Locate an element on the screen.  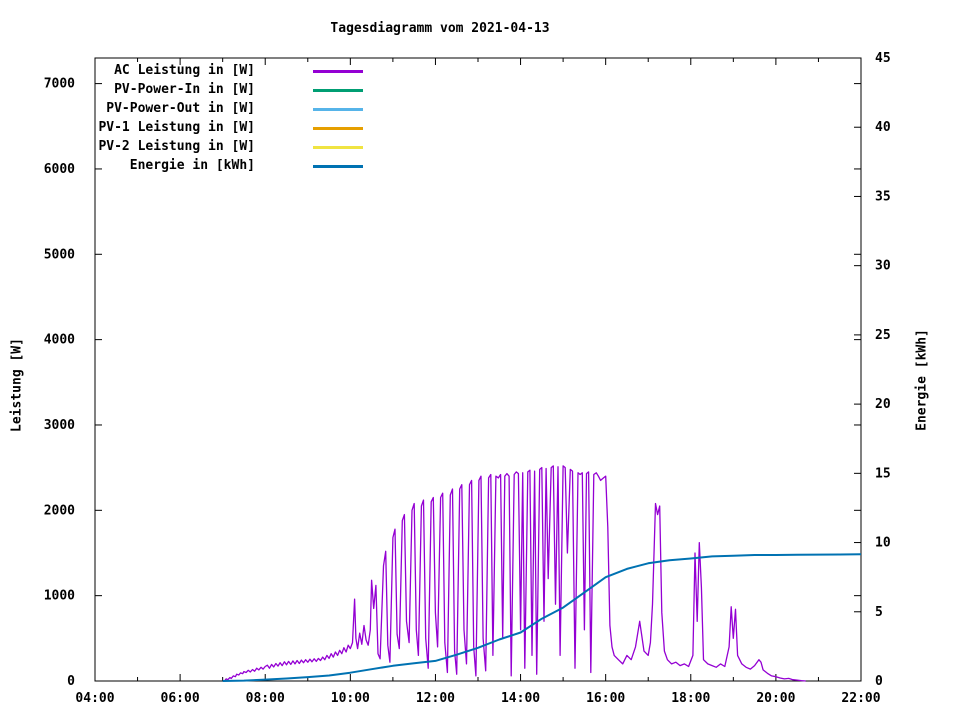
legend-label: AC Leistung in [W] is located at coordinates (184, 70).